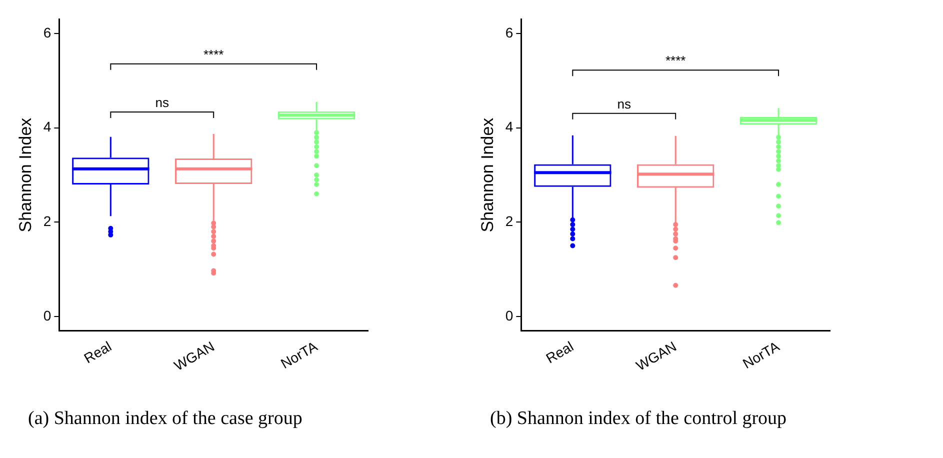 The image size is (943, 458). Describe the element at coordinates (166, 419) in the screenshot. I see `text: (a) Shannon index of the case group` at that location.